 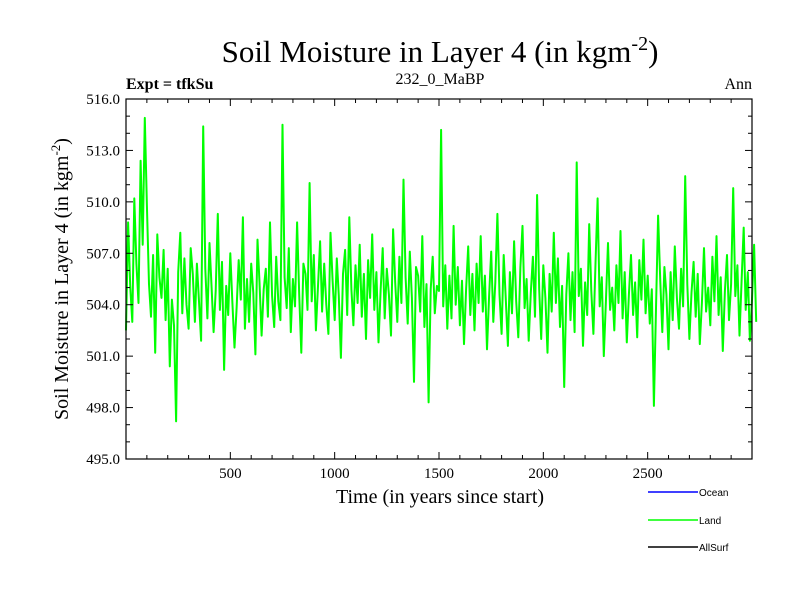 I want to click on y-tick-label: 495.0, so click(x=103, y=460).